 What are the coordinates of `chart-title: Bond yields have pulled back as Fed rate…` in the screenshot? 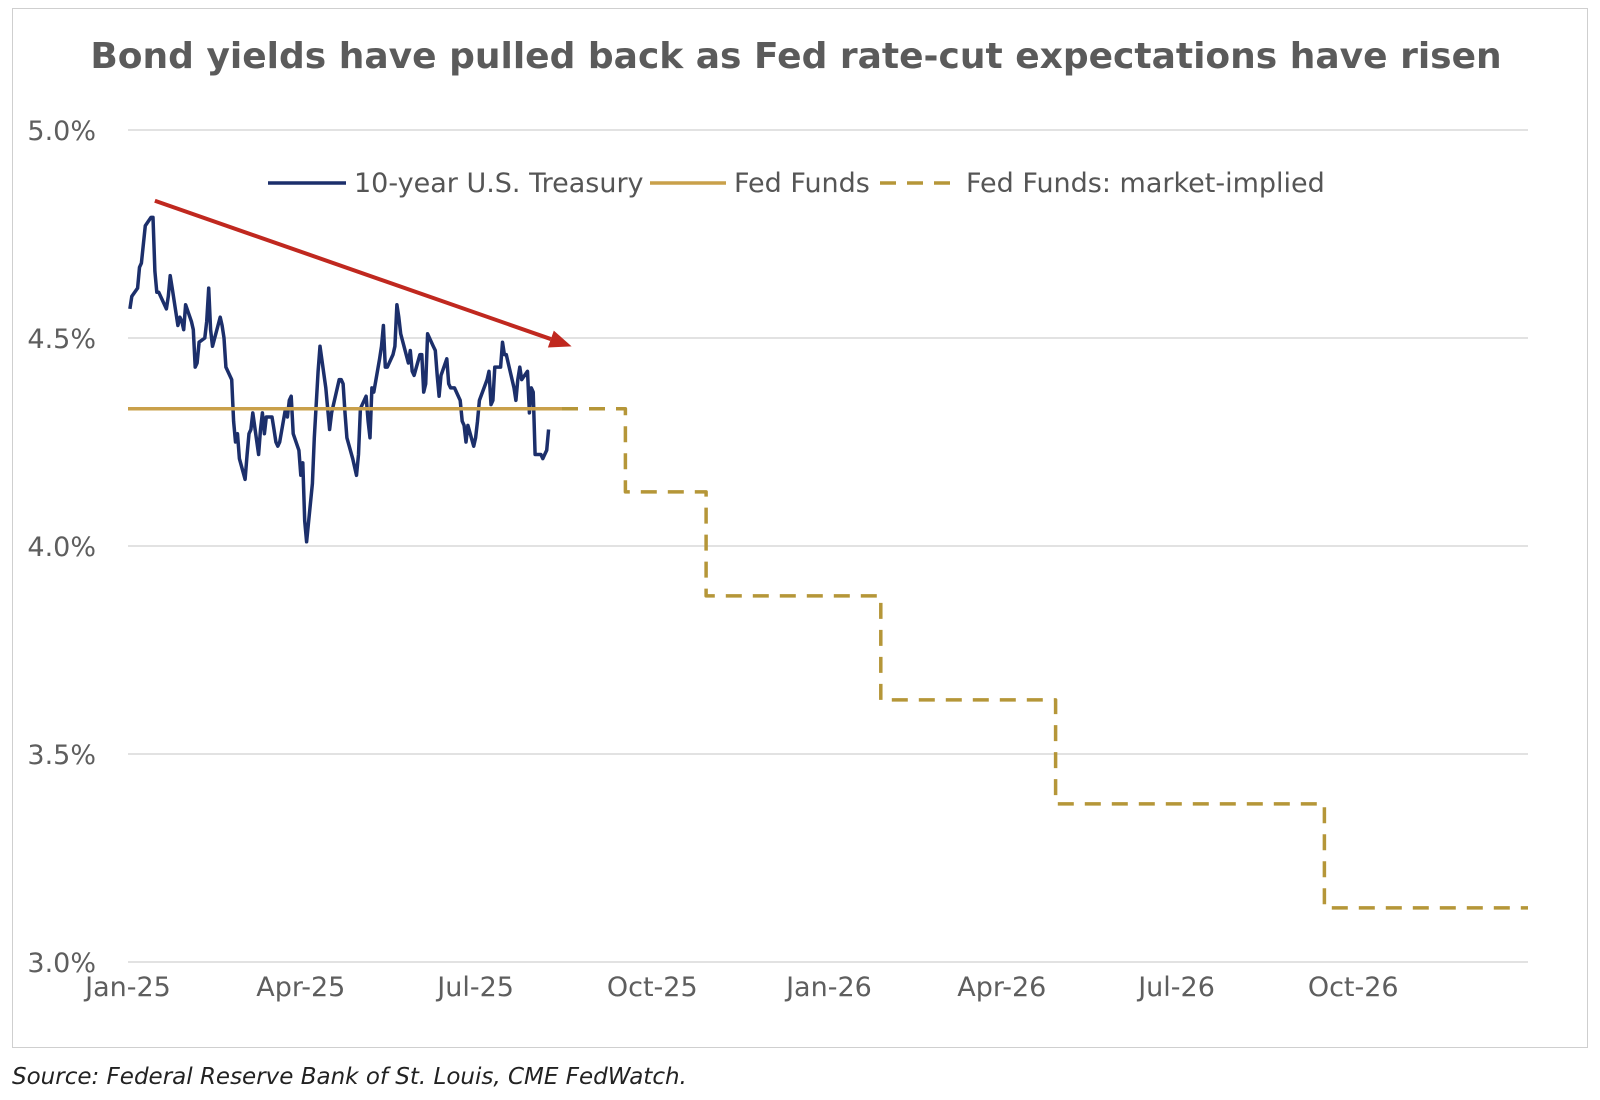 It's located at (795, 56).